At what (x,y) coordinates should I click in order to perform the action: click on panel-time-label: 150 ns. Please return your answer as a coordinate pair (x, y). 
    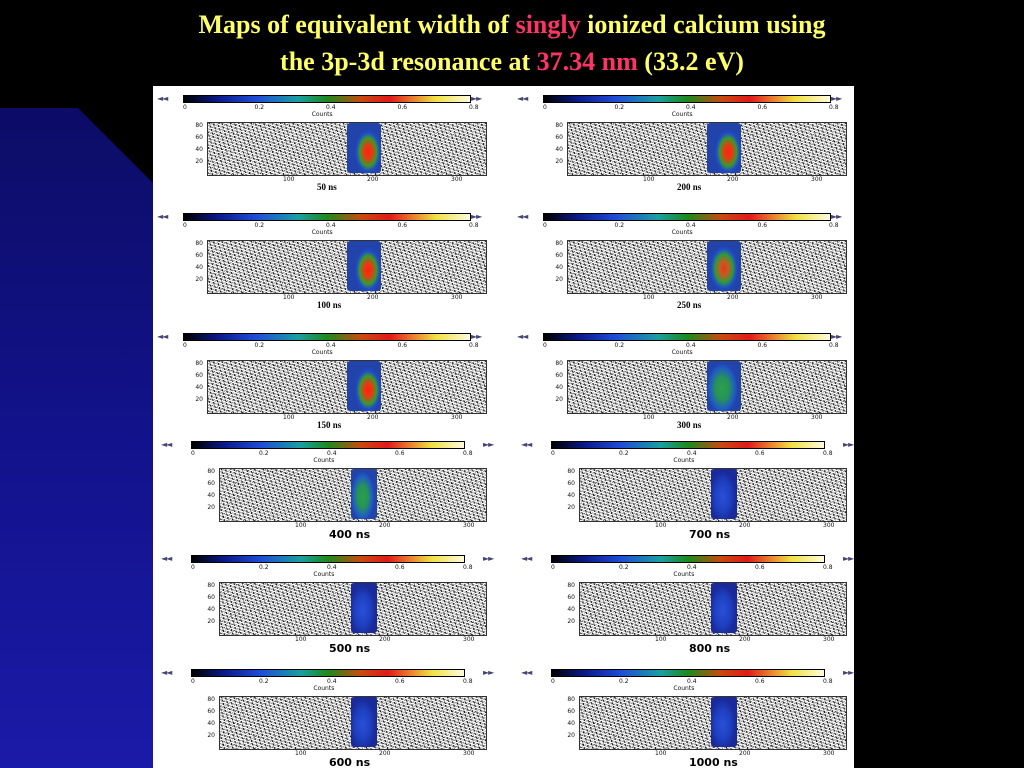
    Looking at the image, I should click on (329, 425).